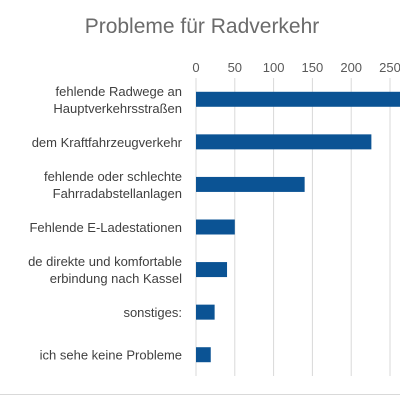 The image size is (400, 400). I want to click on x-tick-label-100: 100, so click(274, 67).